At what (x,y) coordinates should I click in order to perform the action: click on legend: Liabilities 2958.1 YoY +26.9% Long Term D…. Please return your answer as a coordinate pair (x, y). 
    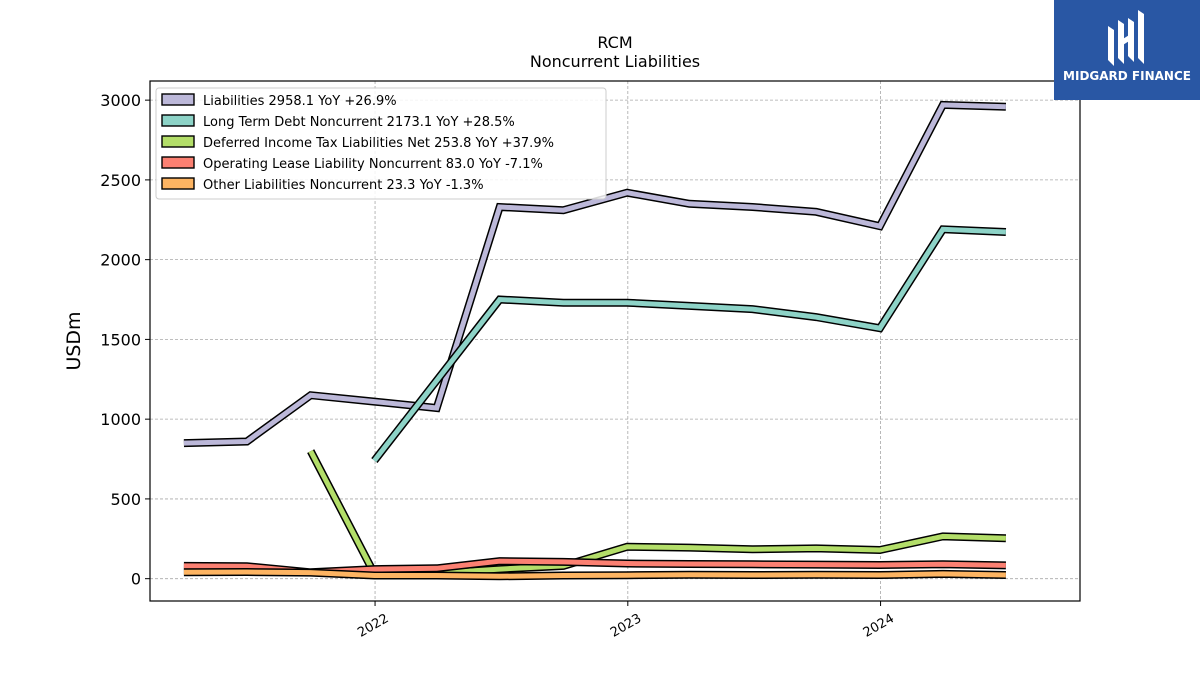
    Looking at the image, I should click on (381, 143).